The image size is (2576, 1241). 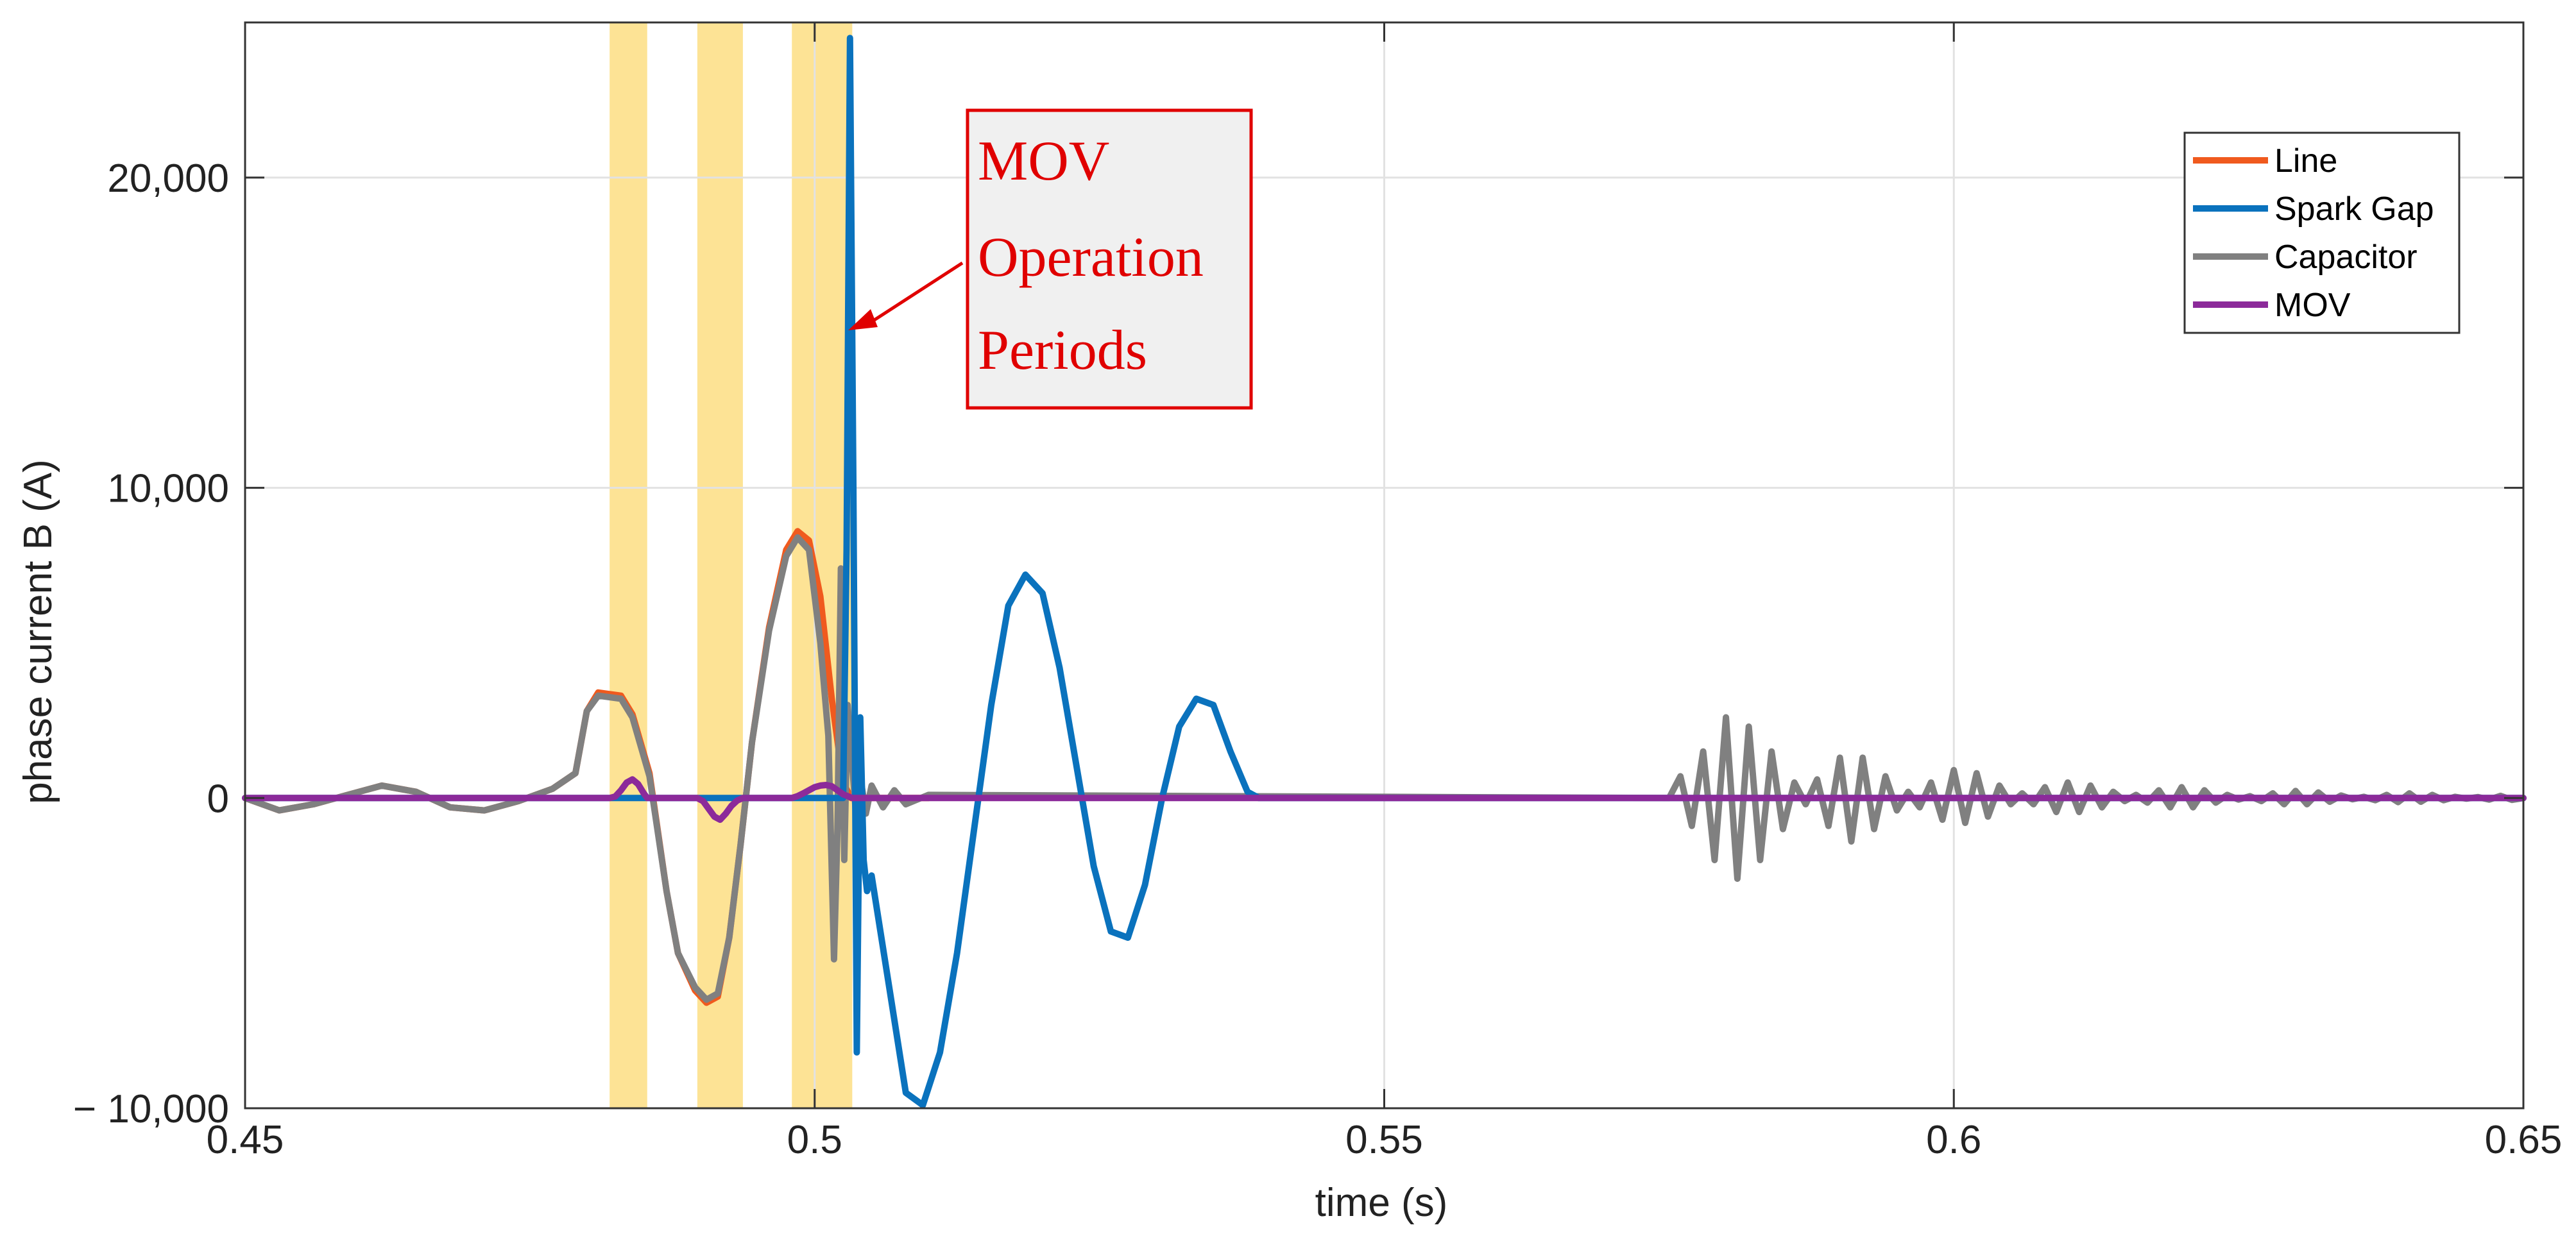 What do you see at coordinates (245, 1140) in the screenshot?
I see `x-tick-label: 0.45` at bounding box center [245, 1140].